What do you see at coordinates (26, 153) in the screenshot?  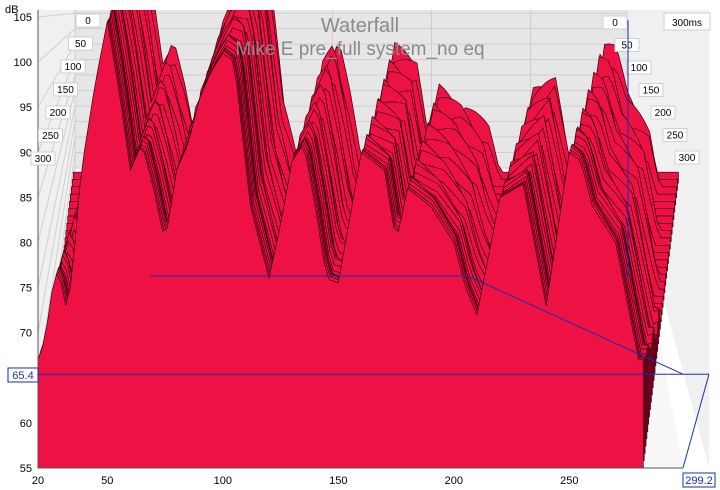 I see `y-tick-label: 90` at bounding box center [26, 153].